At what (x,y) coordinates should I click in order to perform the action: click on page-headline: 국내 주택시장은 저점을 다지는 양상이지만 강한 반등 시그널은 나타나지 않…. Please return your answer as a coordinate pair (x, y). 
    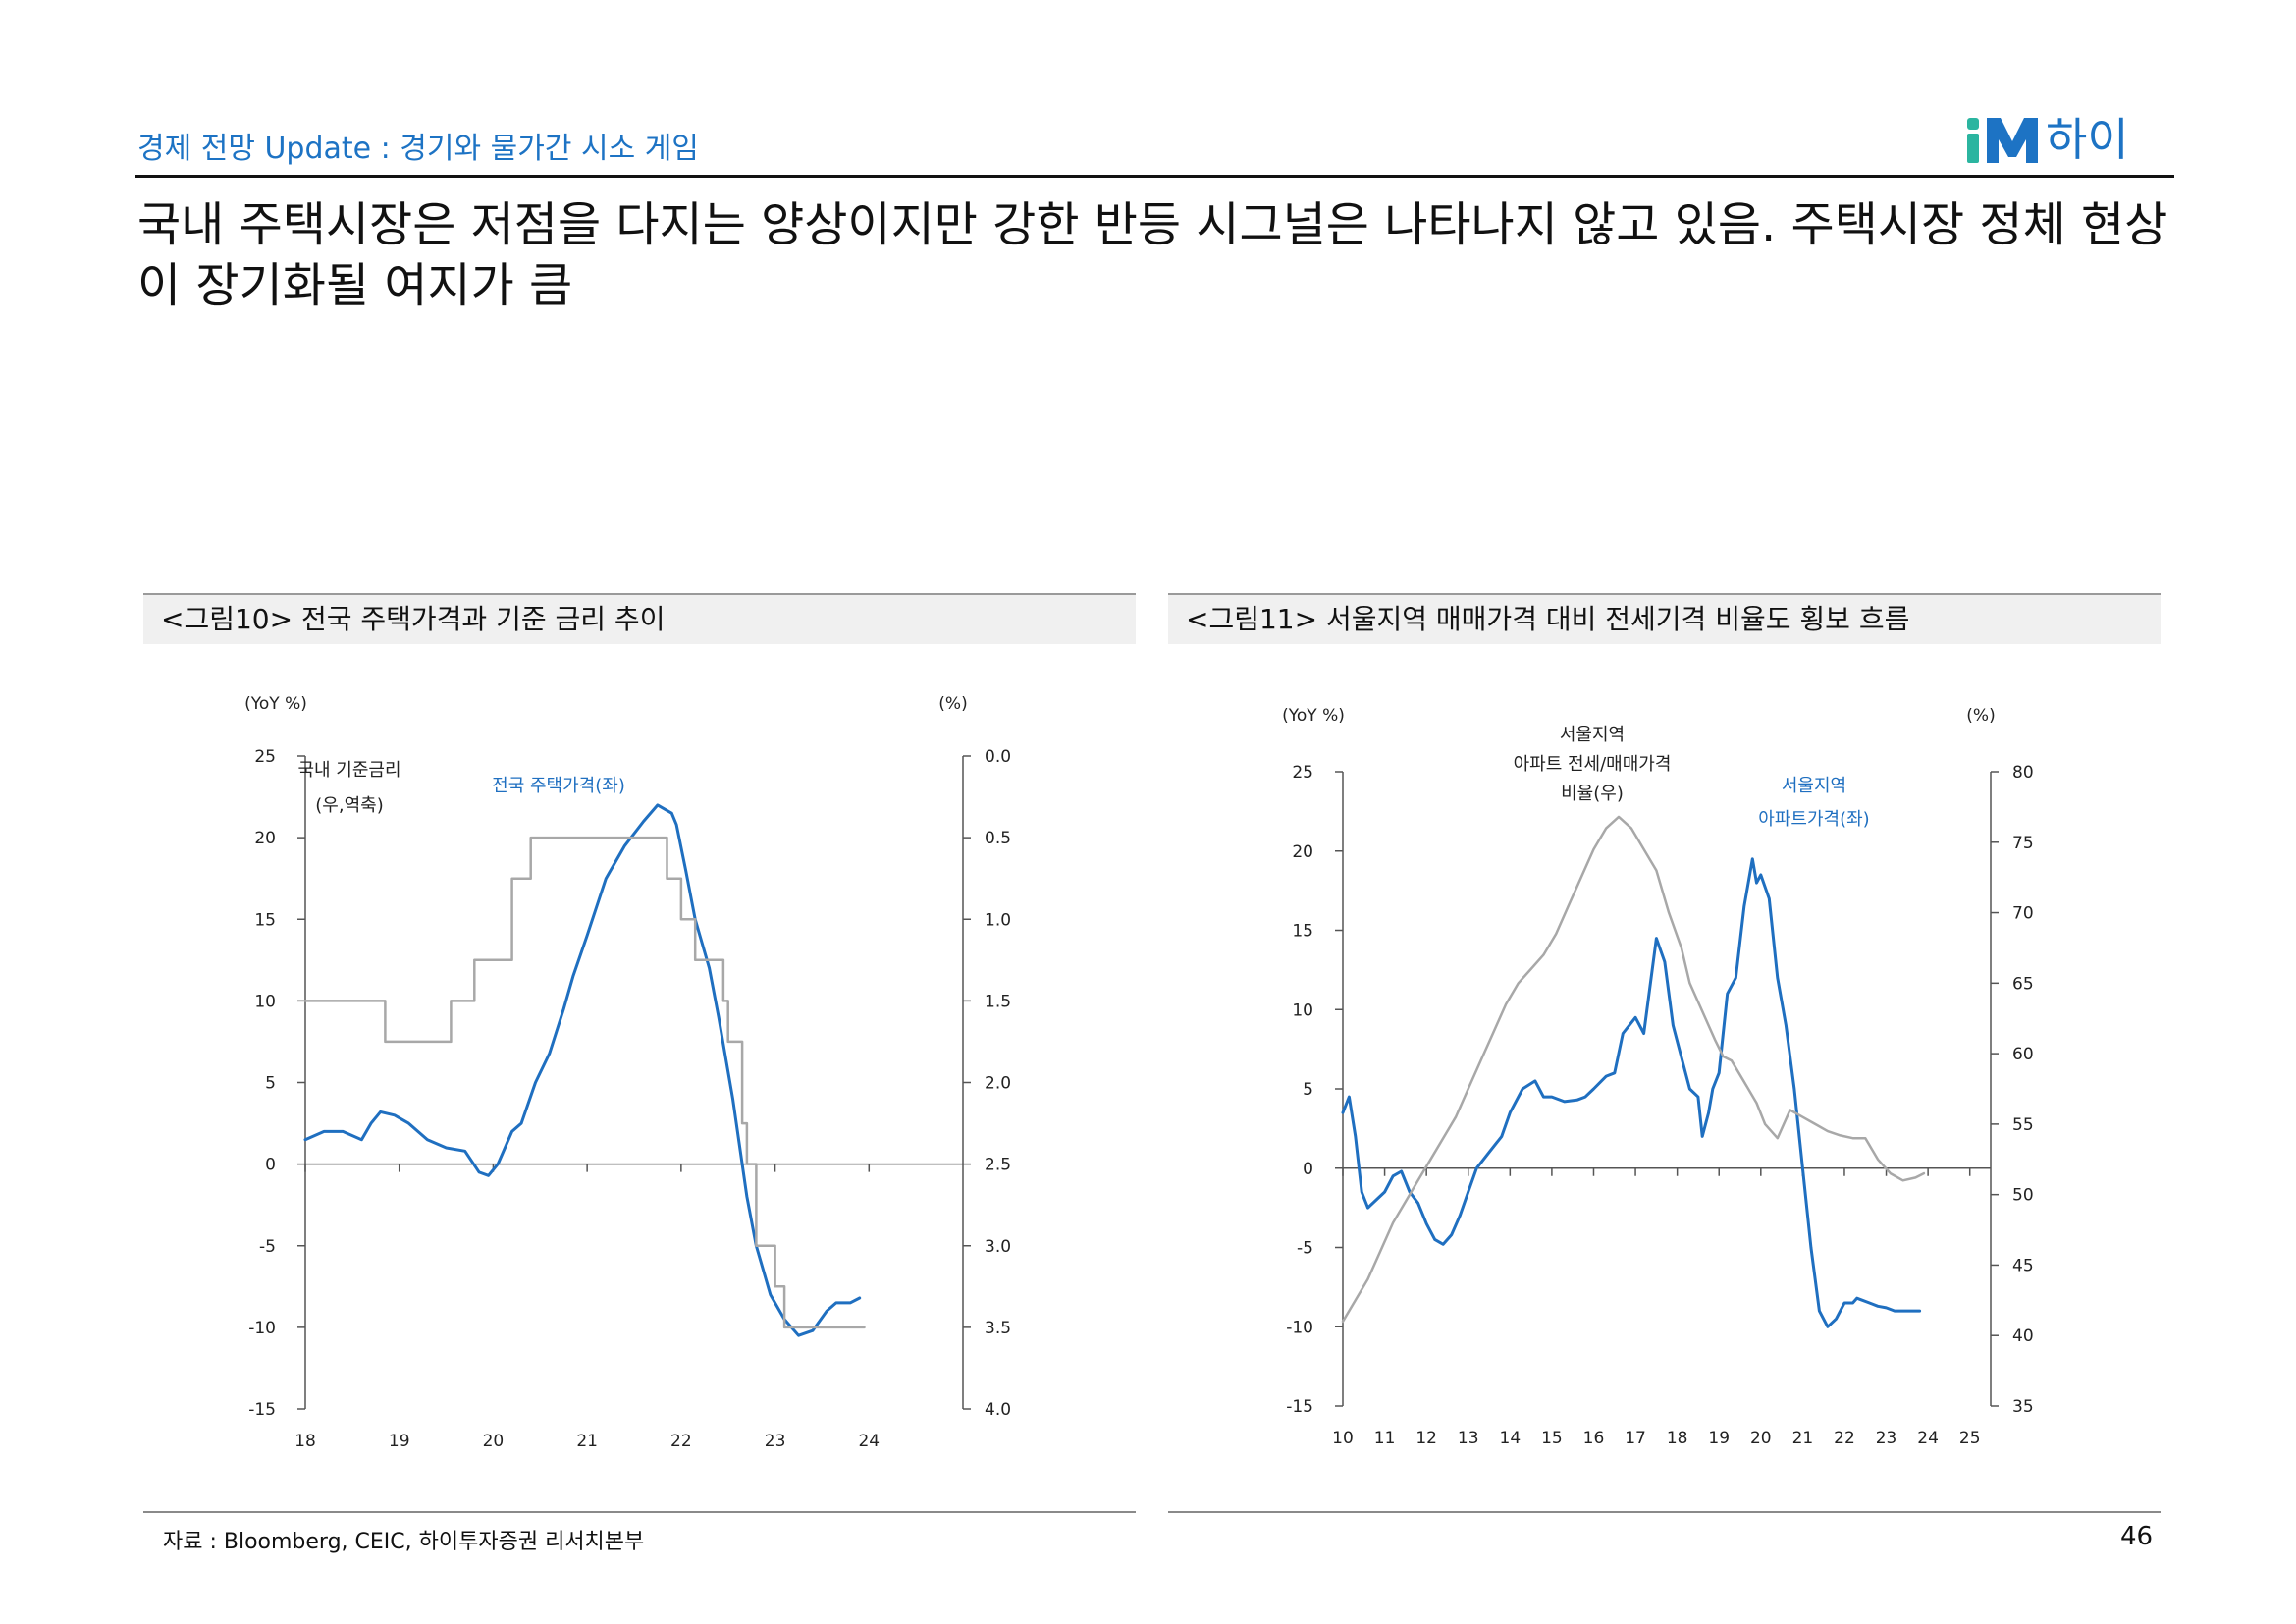
    Looking at the image, I should click on (1152, 255).